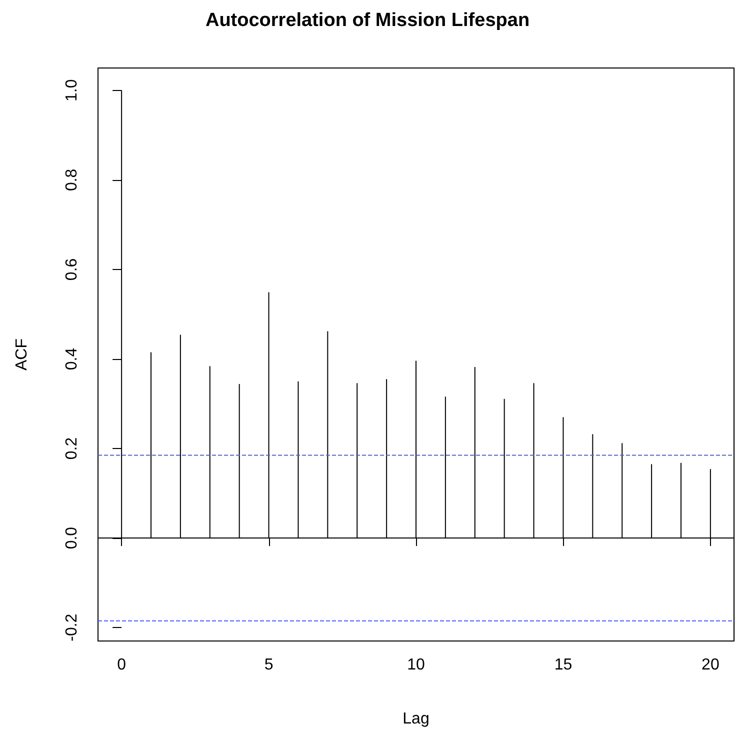  What do you see at coordinates (72, 180) in the screenshot?
I see `y-tick-label: 0.8` at bounding box center [72, 180].